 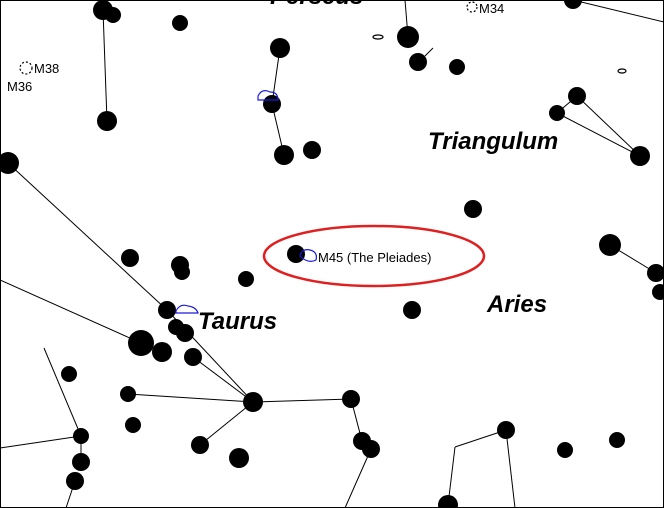 I want to click on constellation-label: Taurus, so click(x=237, y=321).